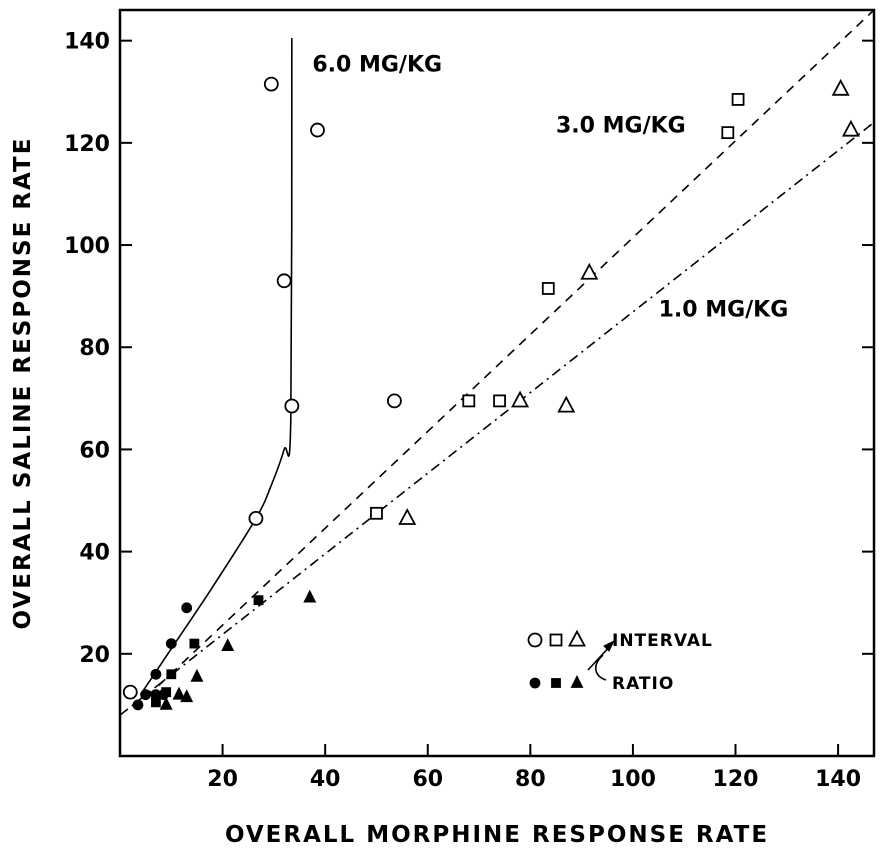 The width and height of the screenshot is (882, 856). I want to click on x-axis-ticks: 20 40 60 80 100 120 140, so click(534, 768).